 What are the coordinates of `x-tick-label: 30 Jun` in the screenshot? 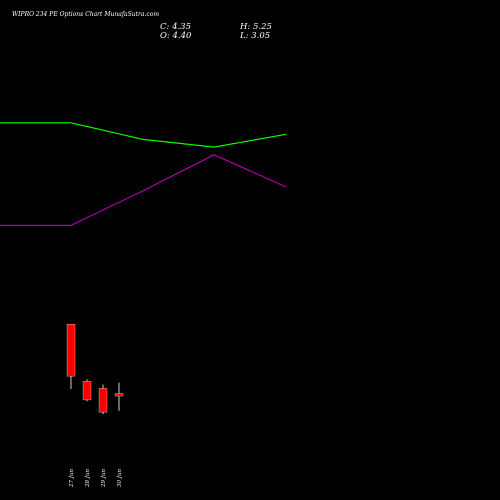 It's located at (120, 478).